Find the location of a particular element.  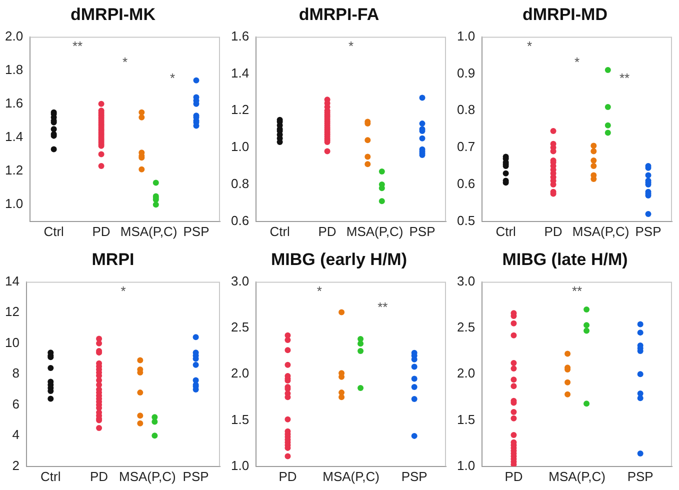

y-tick-label: 4 is located at coordinates (16, 434).